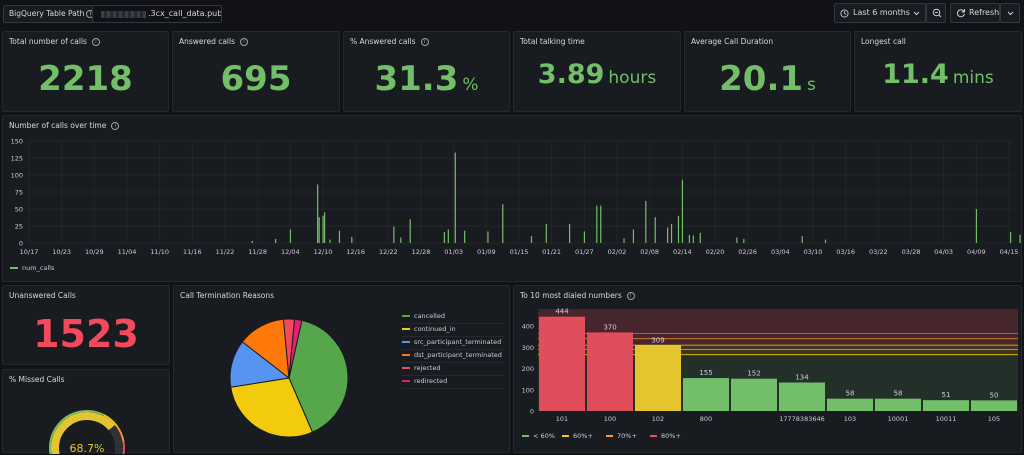  What do you see at coordinates (975, 13) in the screenshot?
I see `refresh-button: Refresh` at bounding box center [975, 13].